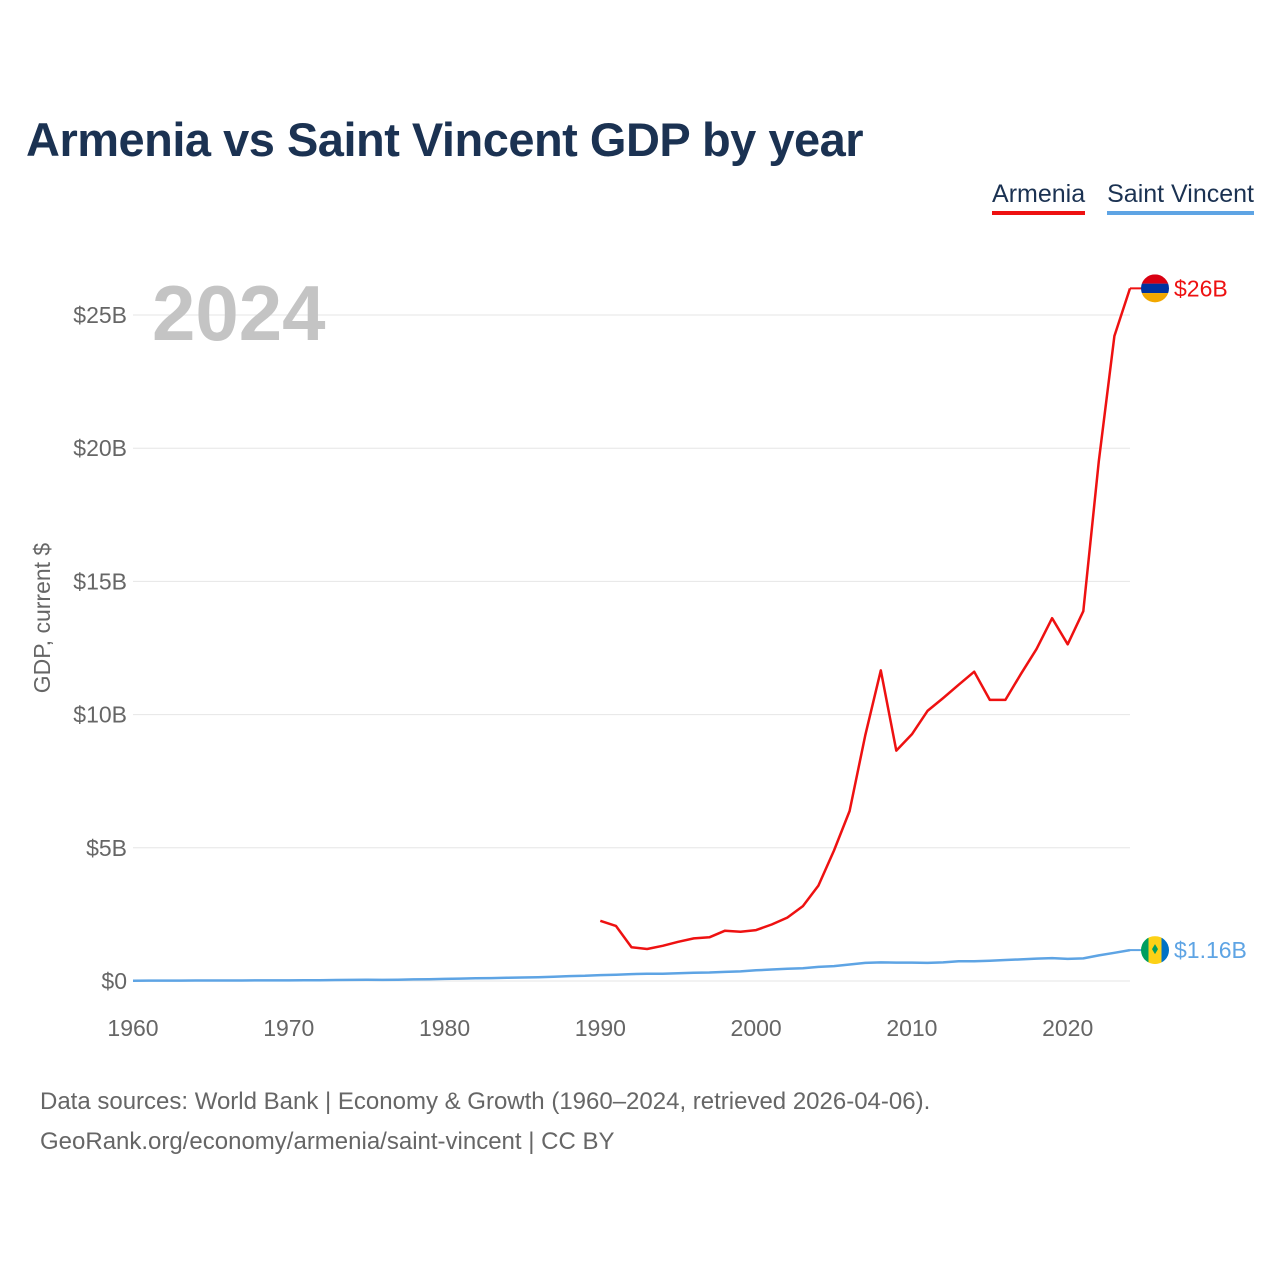  I want to click on y-axis-label: GDP, current $, so click(42, 618).